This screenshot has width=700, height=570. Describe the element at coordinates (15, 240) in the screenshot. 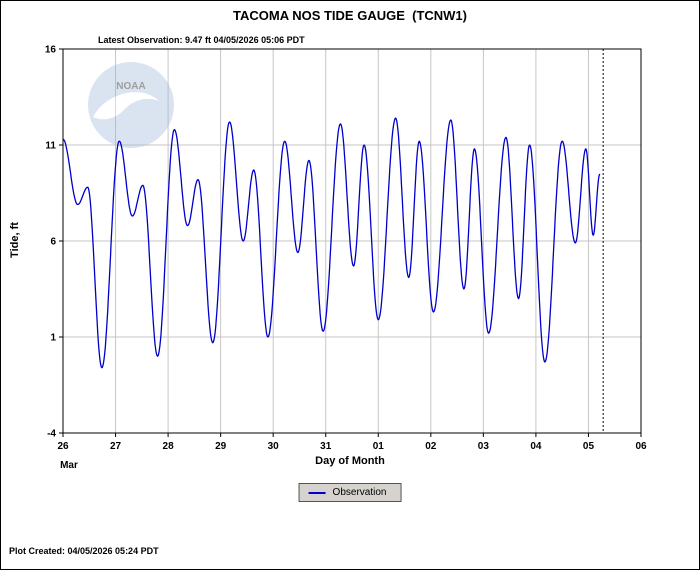

I see `y-axis-title: Tide, ft` at that location.